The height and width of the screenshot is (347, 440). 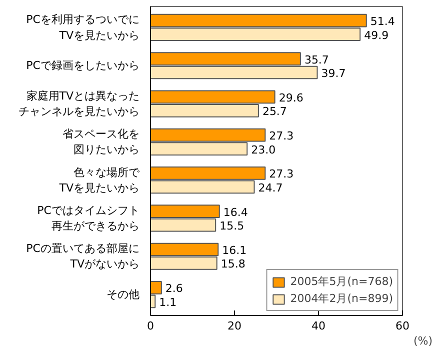 I want to click on data-label: 16.4, so click(x=235, y=212).